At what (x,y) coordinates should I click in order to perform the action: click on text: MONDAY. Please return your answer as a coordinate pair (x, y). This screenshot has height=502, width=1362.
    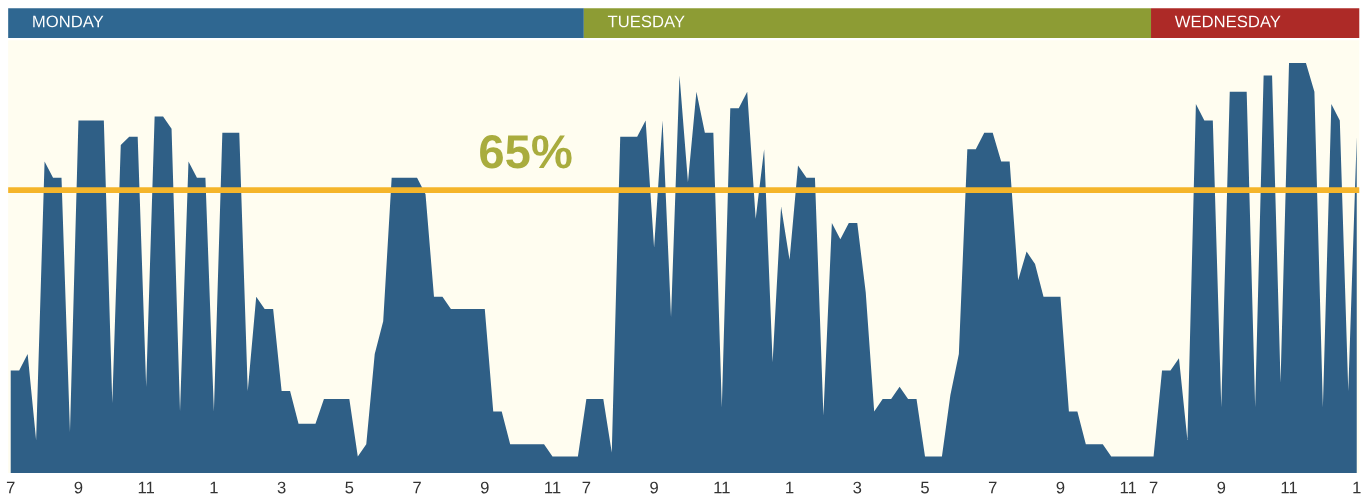
    Looking at the image, I should click on (68, 21).